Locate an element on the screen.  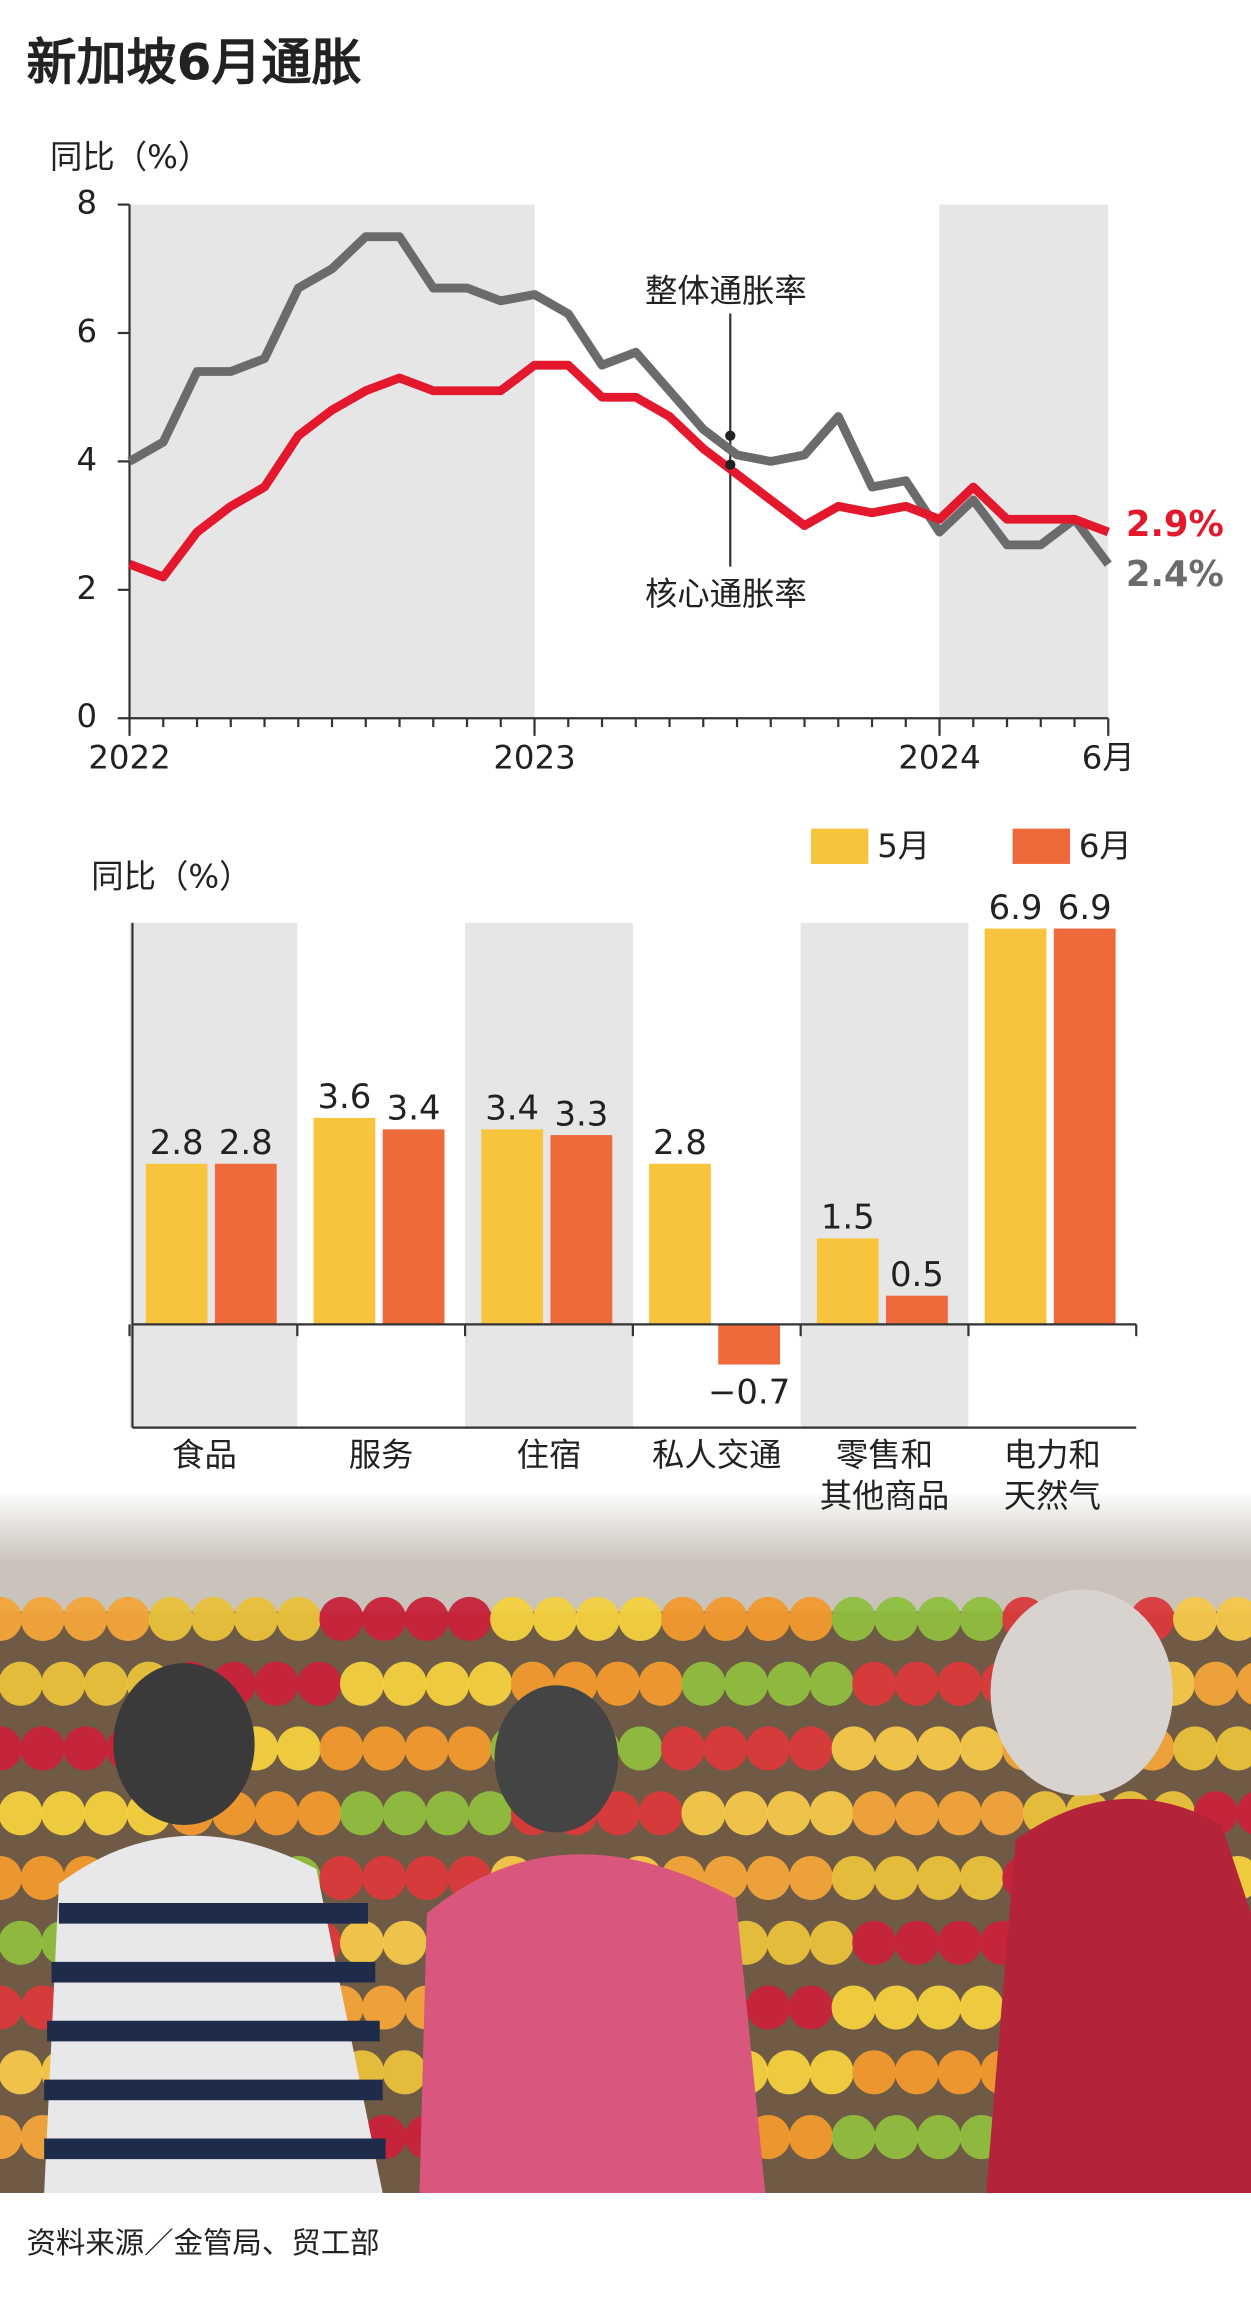
end-label: 2.9% is located at coordinates (1175, 524).